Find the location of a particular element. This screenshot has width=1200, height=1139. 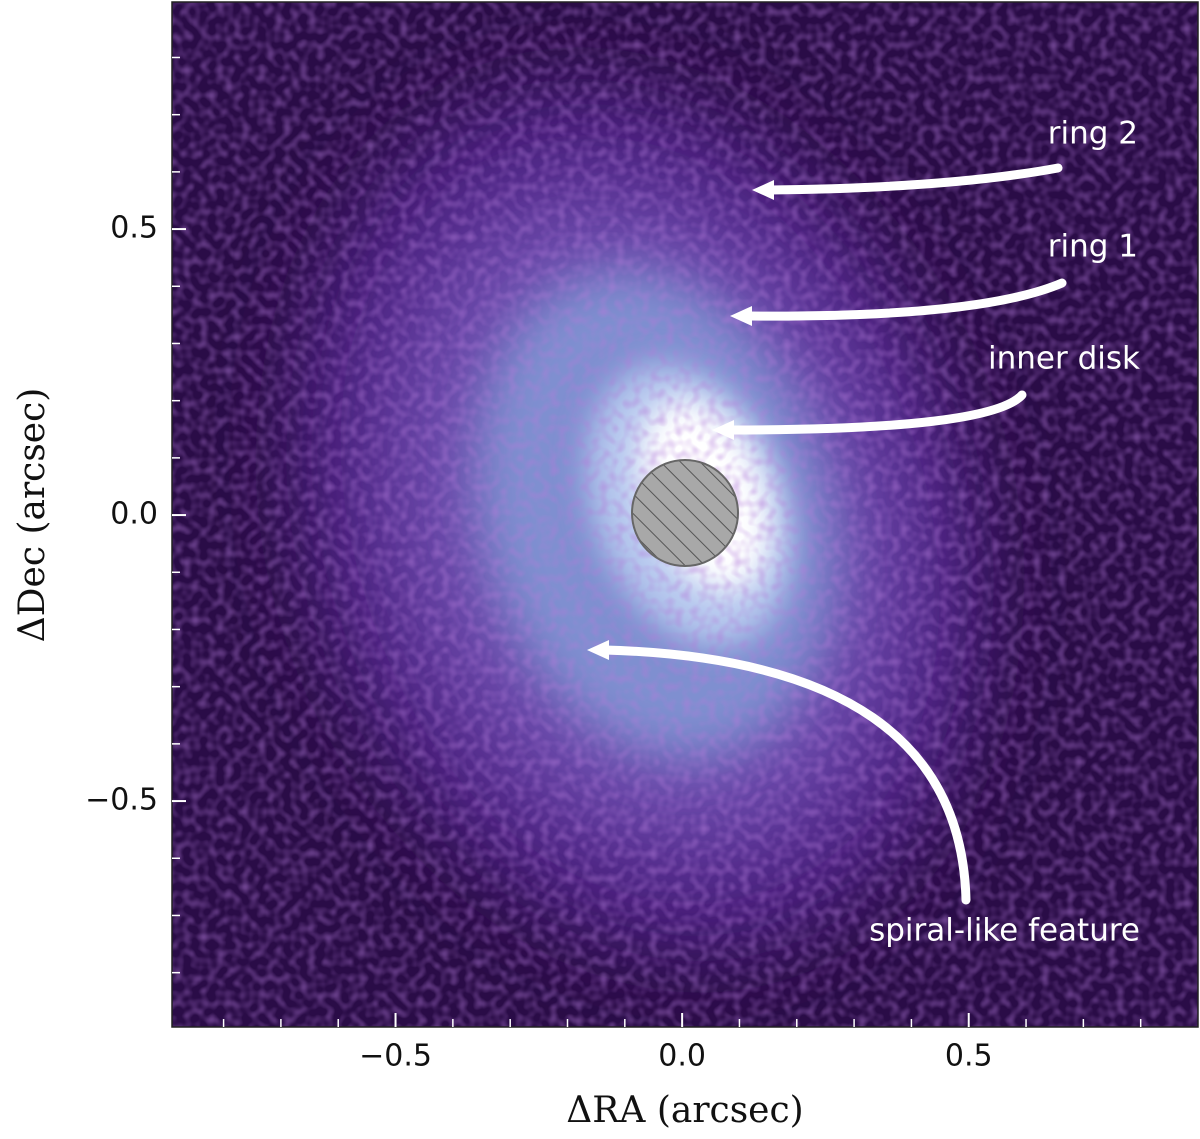

y-tick-label: 0.5 is located at coordinates (134, 228).